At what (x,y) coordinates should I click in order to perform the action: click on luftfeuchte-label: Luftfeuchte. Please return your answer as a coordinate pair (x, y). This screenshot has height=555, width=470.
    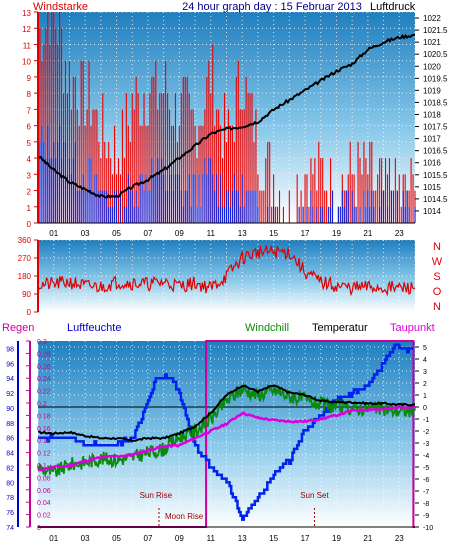
    Looking at the image, I should click on (94, 328).